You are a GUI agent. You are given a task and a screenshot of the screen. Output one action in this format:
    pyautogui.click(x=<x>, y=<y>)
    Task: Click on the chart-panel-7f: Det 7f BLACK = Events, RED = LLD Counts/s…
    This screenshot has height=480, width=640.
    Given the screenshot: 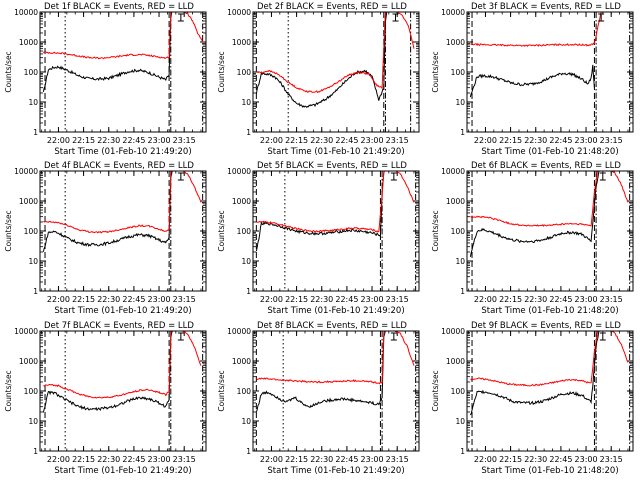 What is the action you would take?
    pyautogui.click(x=105, y=398)
    